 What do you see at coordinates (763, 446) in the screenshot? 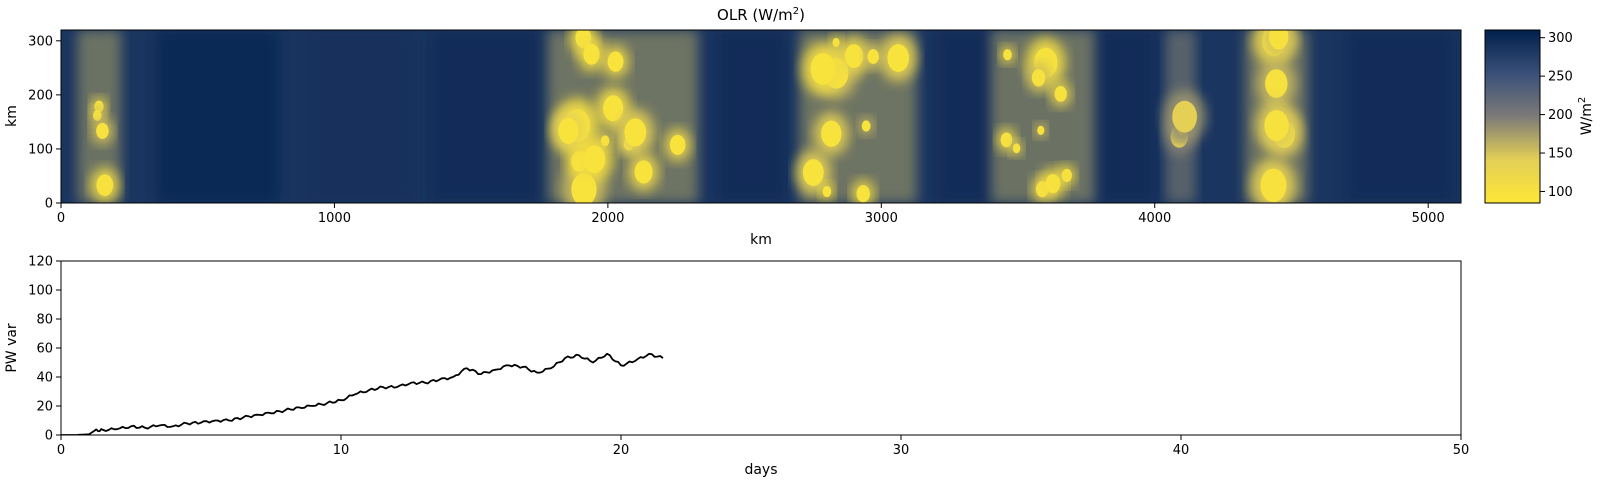
I see `line-x-axis: 0 10 20 30 40 50` at bounding box center [763, 446].